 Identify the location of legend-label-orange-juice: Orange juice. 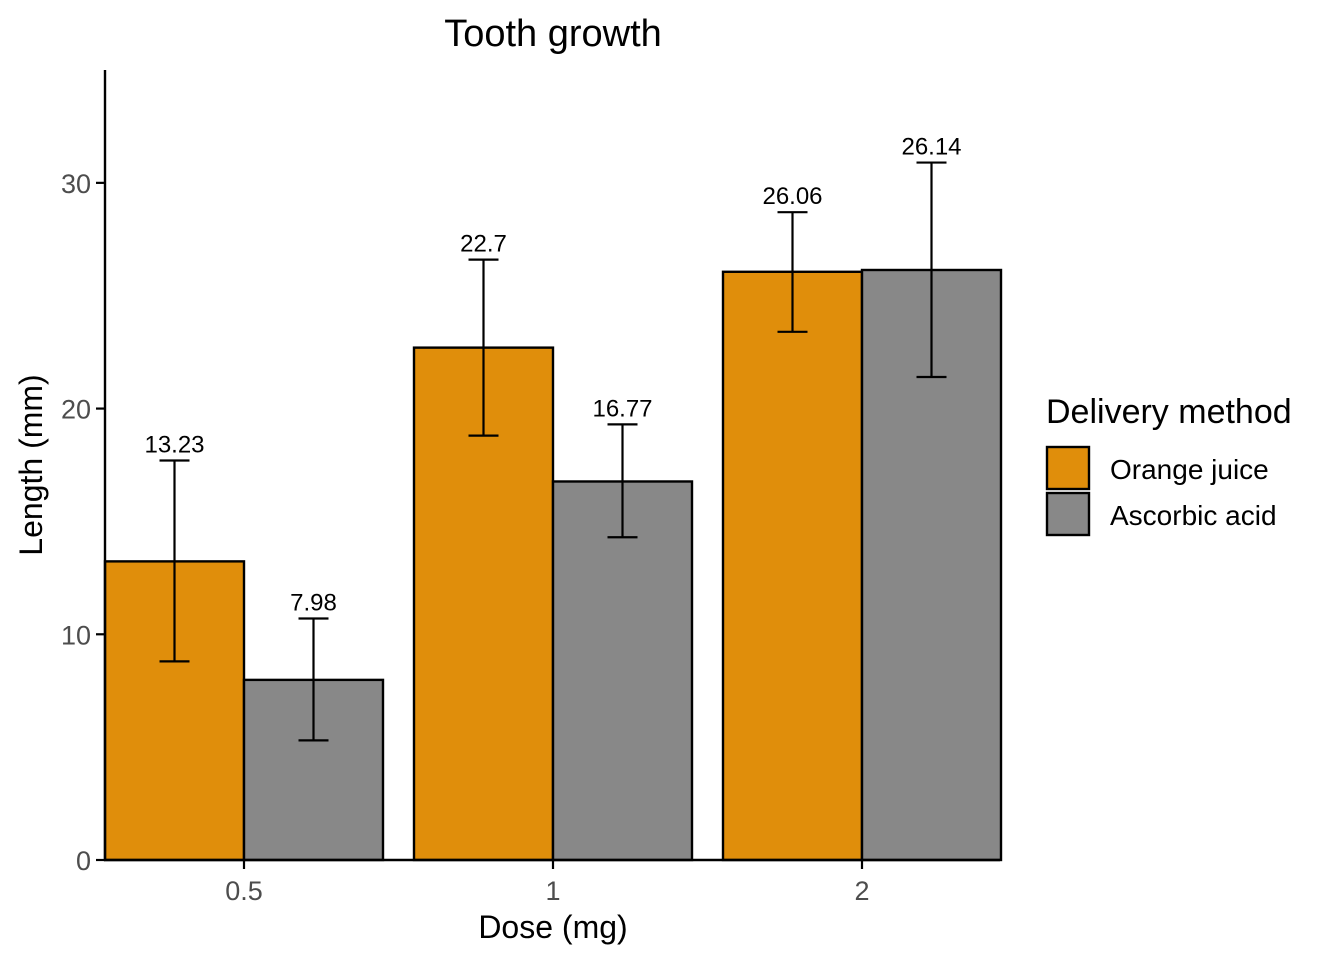
(1189, 469).